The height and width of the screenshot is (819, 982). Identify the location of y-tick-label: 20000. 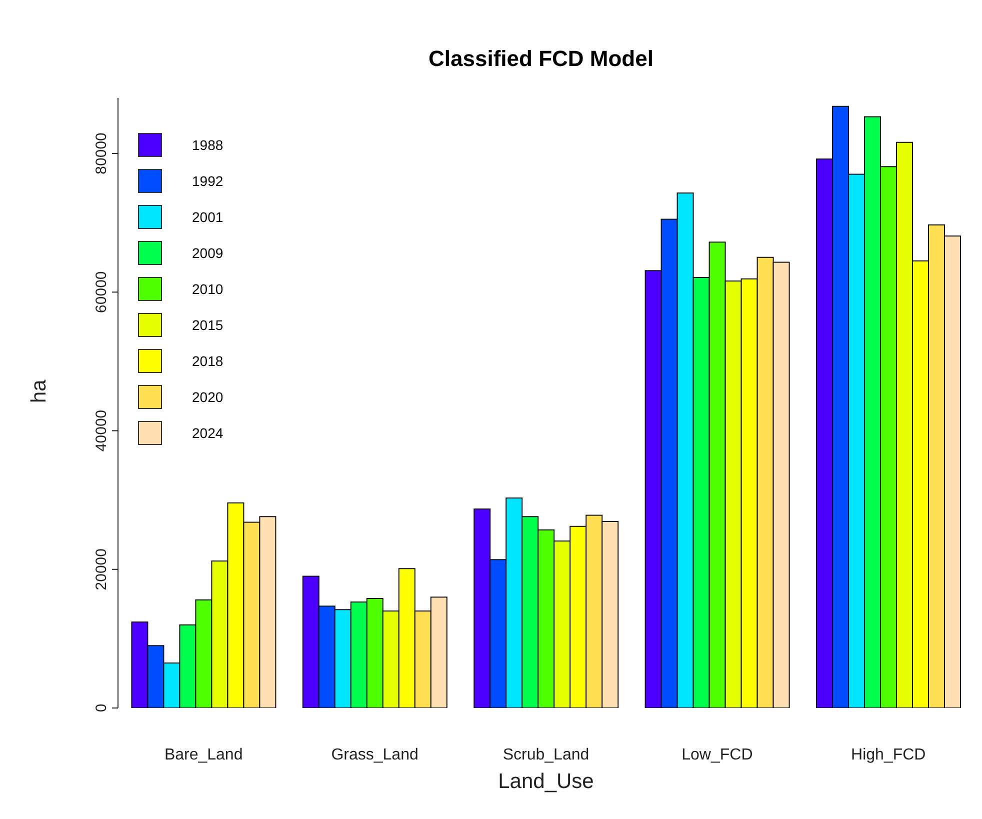
(101, 569).